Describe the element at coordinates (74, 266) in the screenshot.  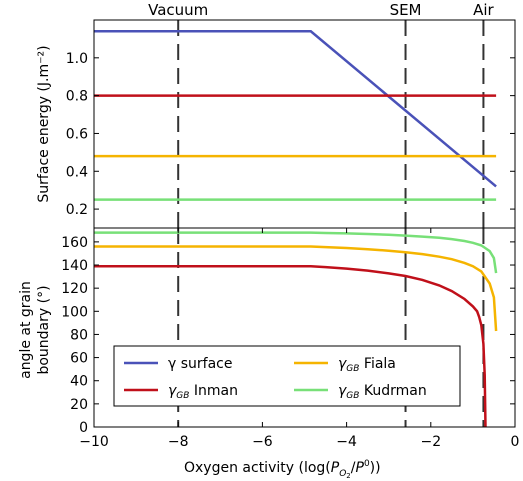
I see `bottom-ytick-label-140: 140` at that location.